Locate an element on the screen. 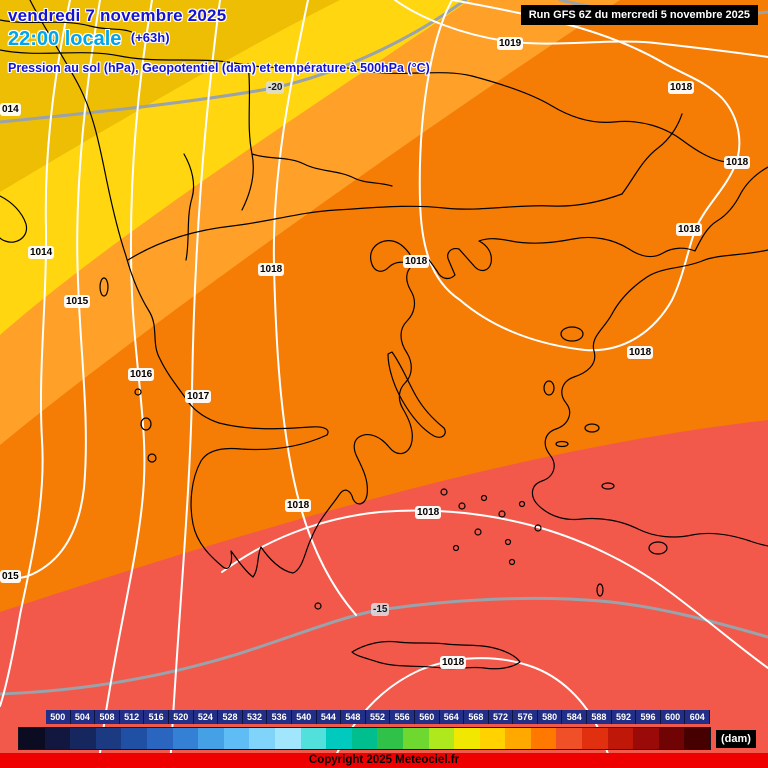  copyright-band: Copyright 2025 Meteociel.fr is located at coordinates (384, 760).